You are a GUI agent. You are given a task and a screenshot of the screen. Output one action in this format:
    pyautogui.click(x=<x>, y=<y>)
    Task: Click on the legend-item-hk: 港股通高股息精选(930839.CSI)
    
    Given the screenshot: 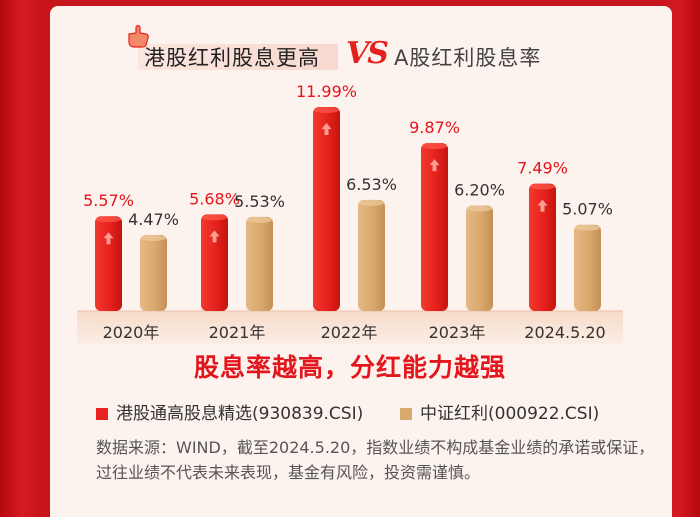 What is the action you would take?
    pyautogui.click(x=229, y=411)
    